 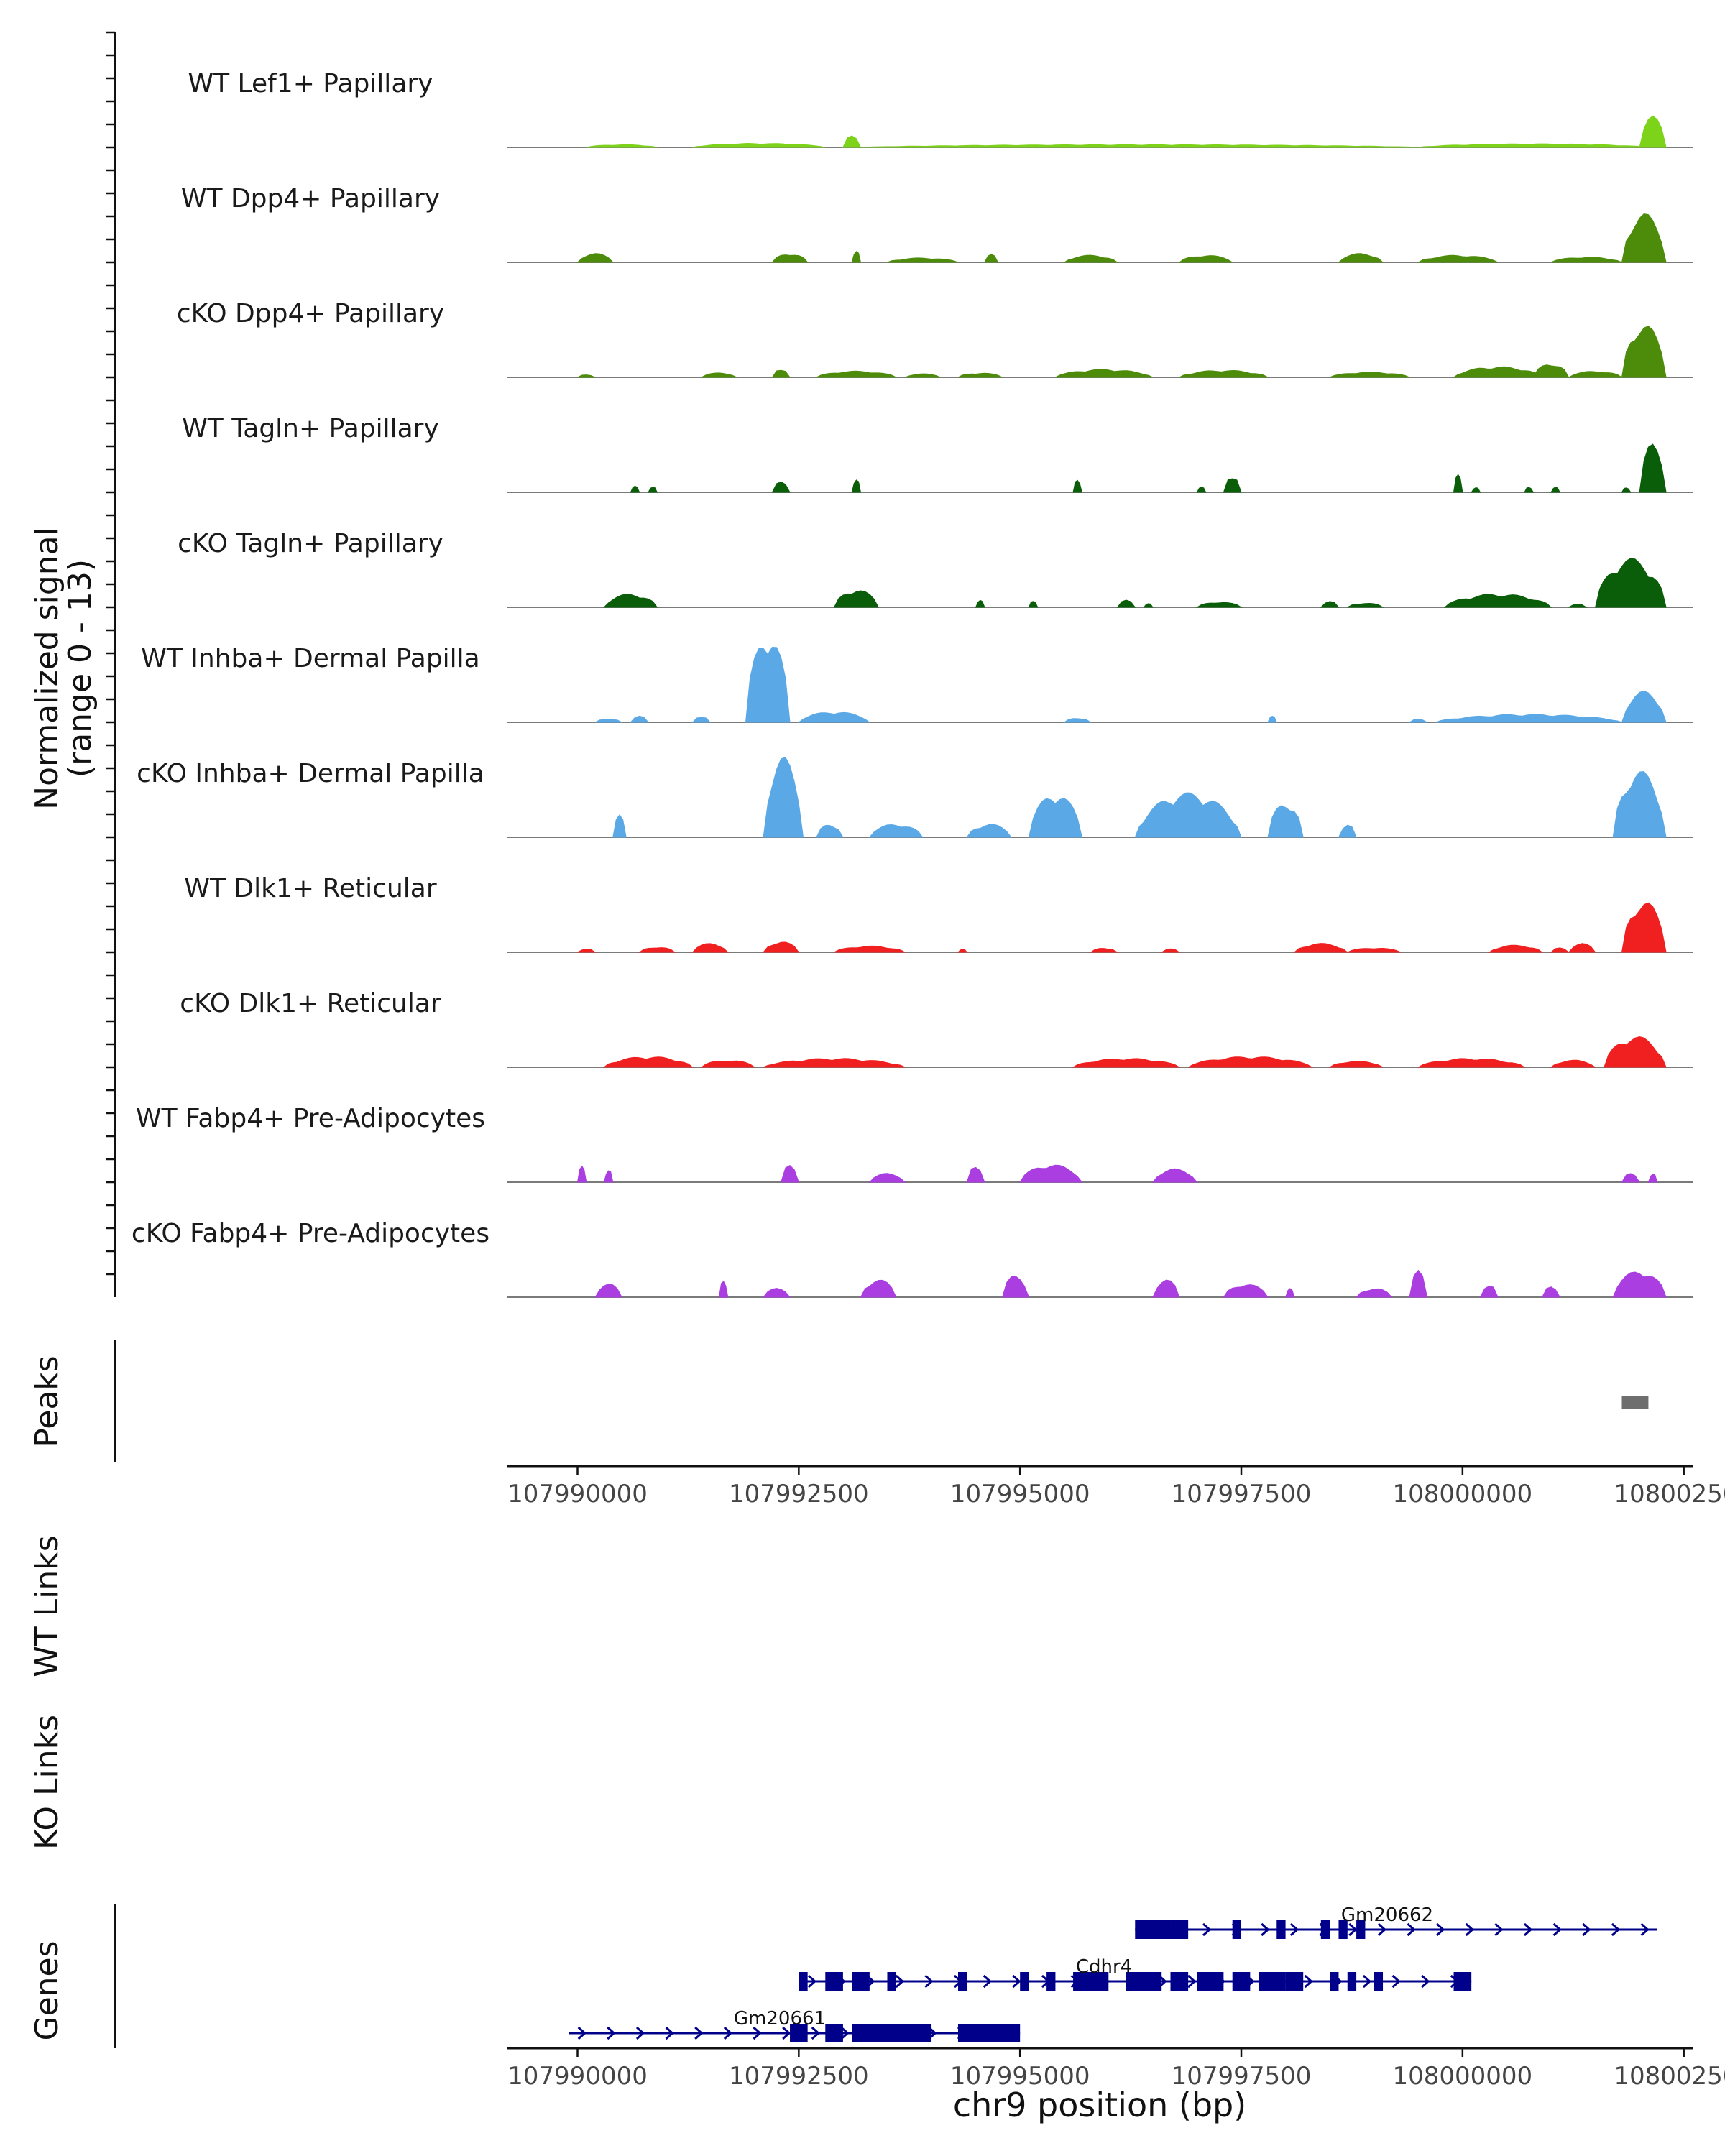 What do you see at coordinates (940, 108) in the screenshot?
I see `track-0: WT Lef1+ Papillary` at bounding box center [940, 108].